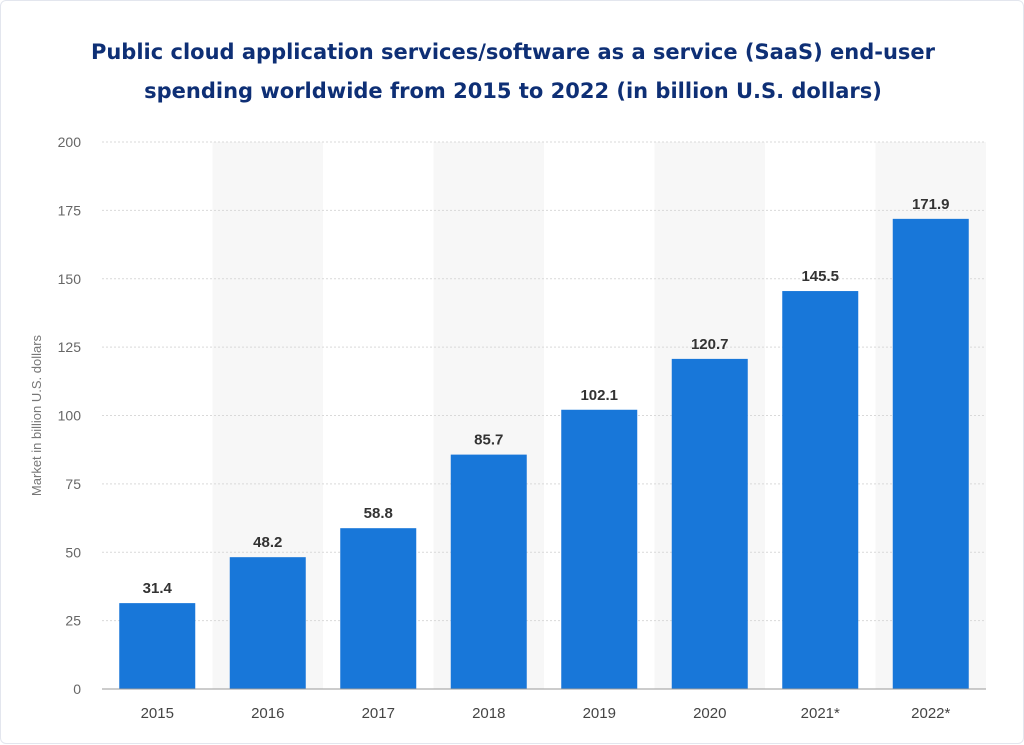 The width and height of the screenshot is (1024, 745). Describe the element at coordinates (546, 713) in the screenshot. I see `x-axis-ticks: 2015 2016 2017 2018 2019 2020 2021* 2022*` at that location.